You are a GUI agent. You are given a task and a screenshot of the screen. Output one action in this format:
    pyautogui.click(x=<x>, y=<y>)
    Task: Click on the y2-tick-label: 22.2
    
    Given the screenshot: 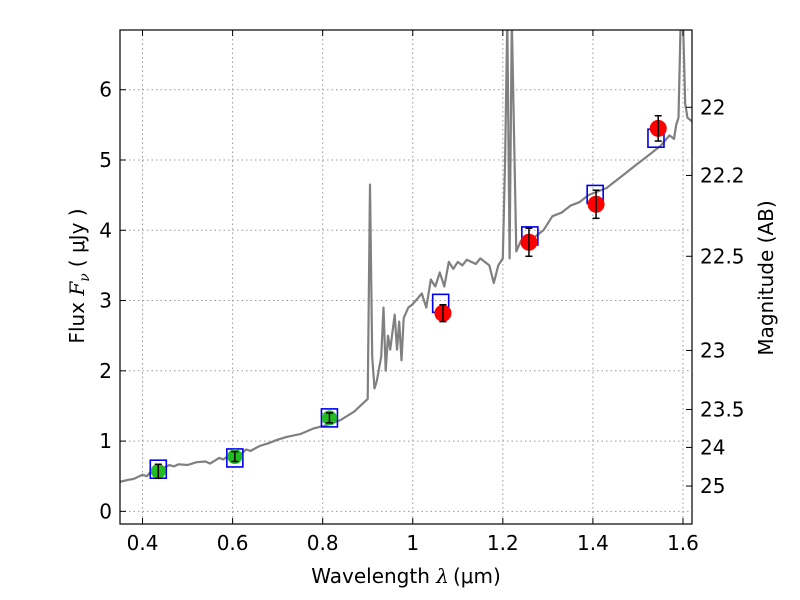 What is the action you would take?
    pyautogui.click(x=722, y=175)
    